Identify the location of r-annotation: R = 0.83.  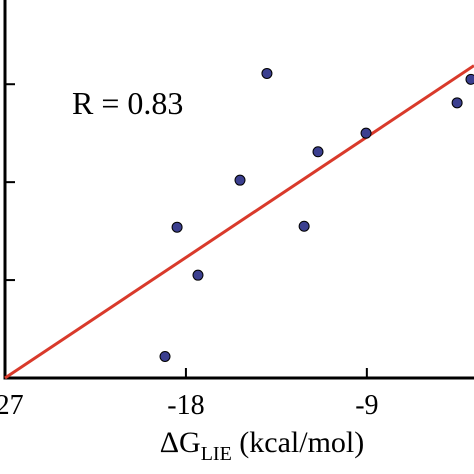
(127, 103).